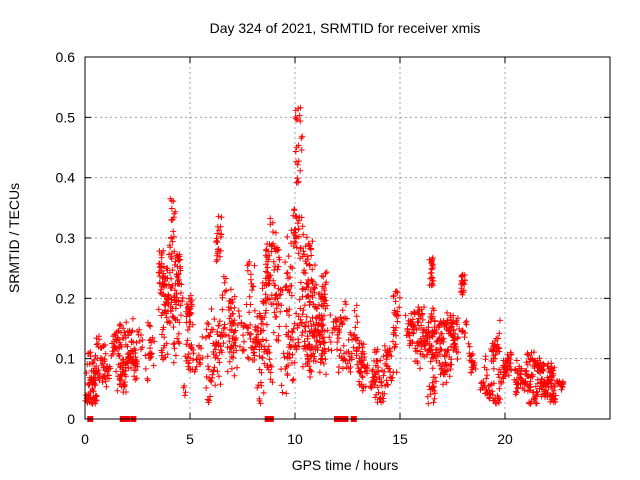 Image resolution: width=640 pixels, height=480 pixels. I want to click on x-tick-label: 15, so click(400, 439).